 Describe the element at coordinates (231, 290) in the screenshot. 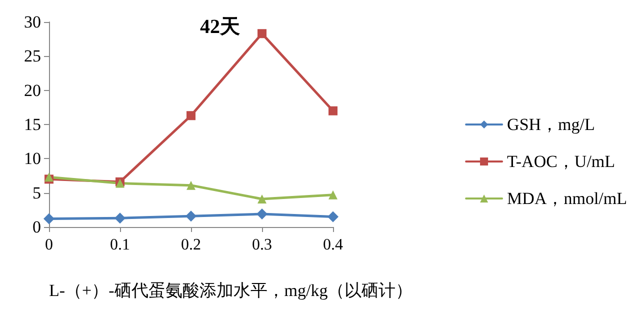

I see `x-axis-title: L-（+）-硒代蛋氨酸添加水平，mg/kg（以硒计）` at that location.